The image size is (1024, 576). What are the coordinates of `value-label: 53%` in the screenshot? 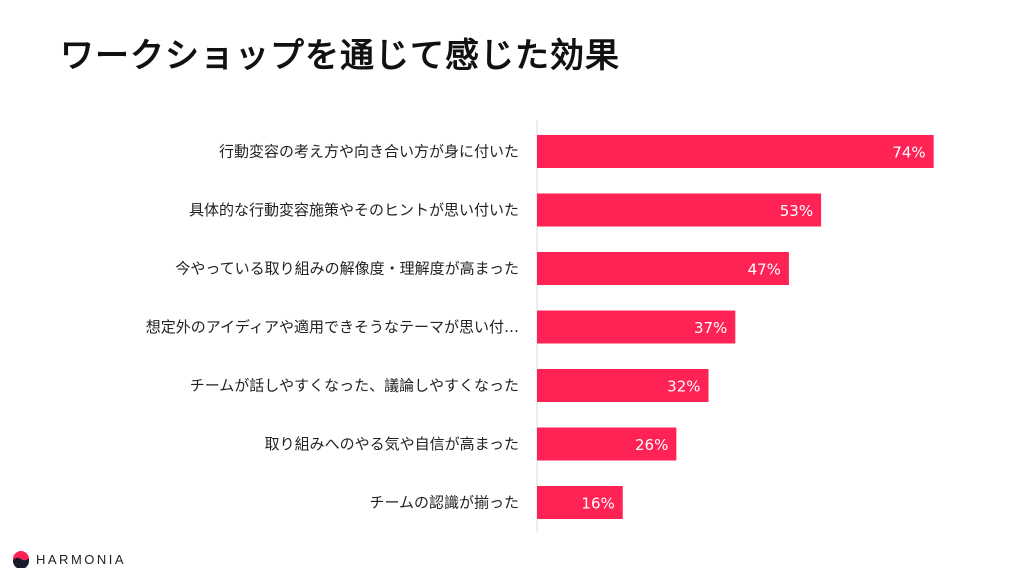 It's located at (796, 211).